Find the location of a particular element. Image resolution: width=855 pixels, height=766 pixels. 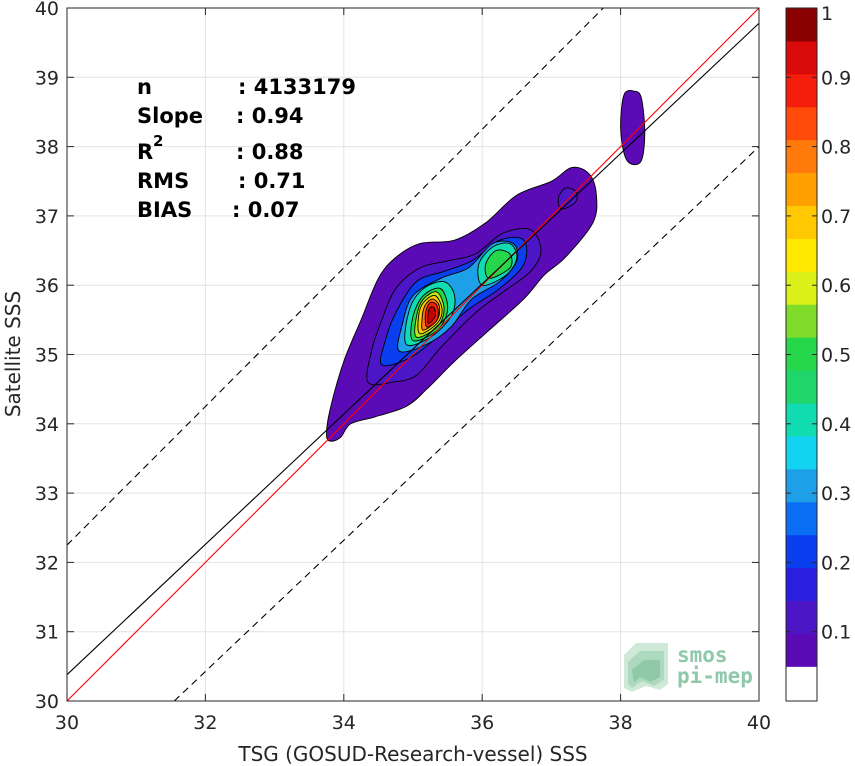

y-tick-label: 30 is located at coordinates (47, 702).